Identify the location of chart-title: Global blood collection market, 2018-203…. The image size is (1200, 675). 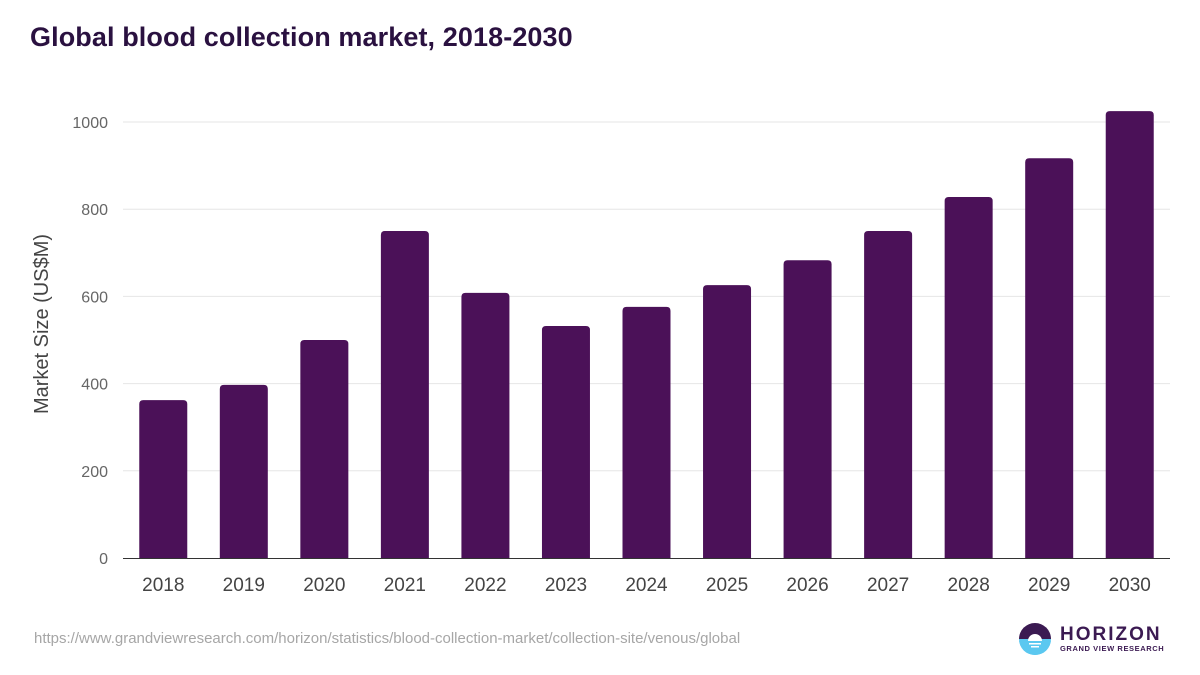
(301, 37).